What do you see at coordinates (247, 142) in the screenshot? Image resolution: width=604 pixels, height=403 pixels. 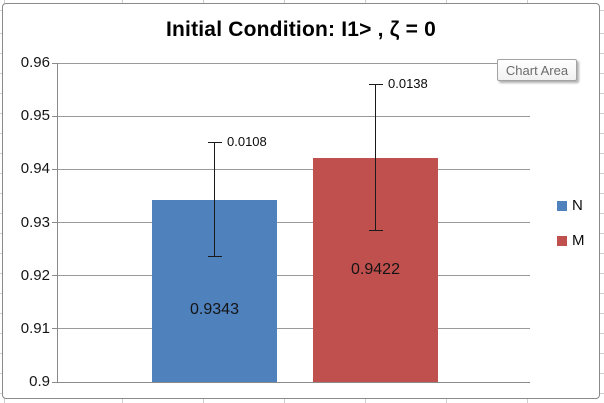 I see `error-value-label: 0.0108` at bounding box center [247, 142].